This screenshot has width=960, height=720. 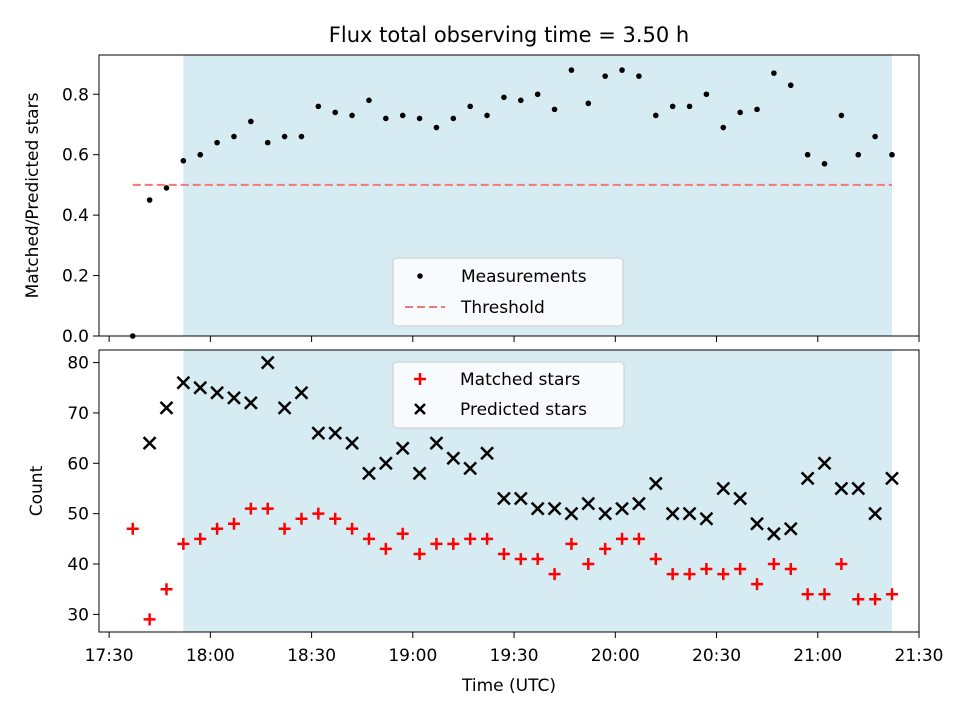 I want to click on x-tick-label: 19:00, so click(x=412, y=656).